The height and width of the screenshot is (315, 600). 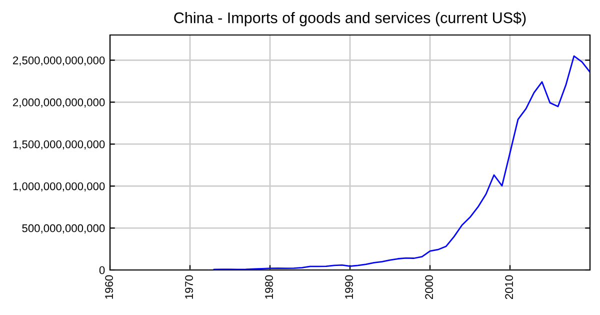 I want to click on y-tick-label: 2,000,000,000,000, so click(x=59, y=103).